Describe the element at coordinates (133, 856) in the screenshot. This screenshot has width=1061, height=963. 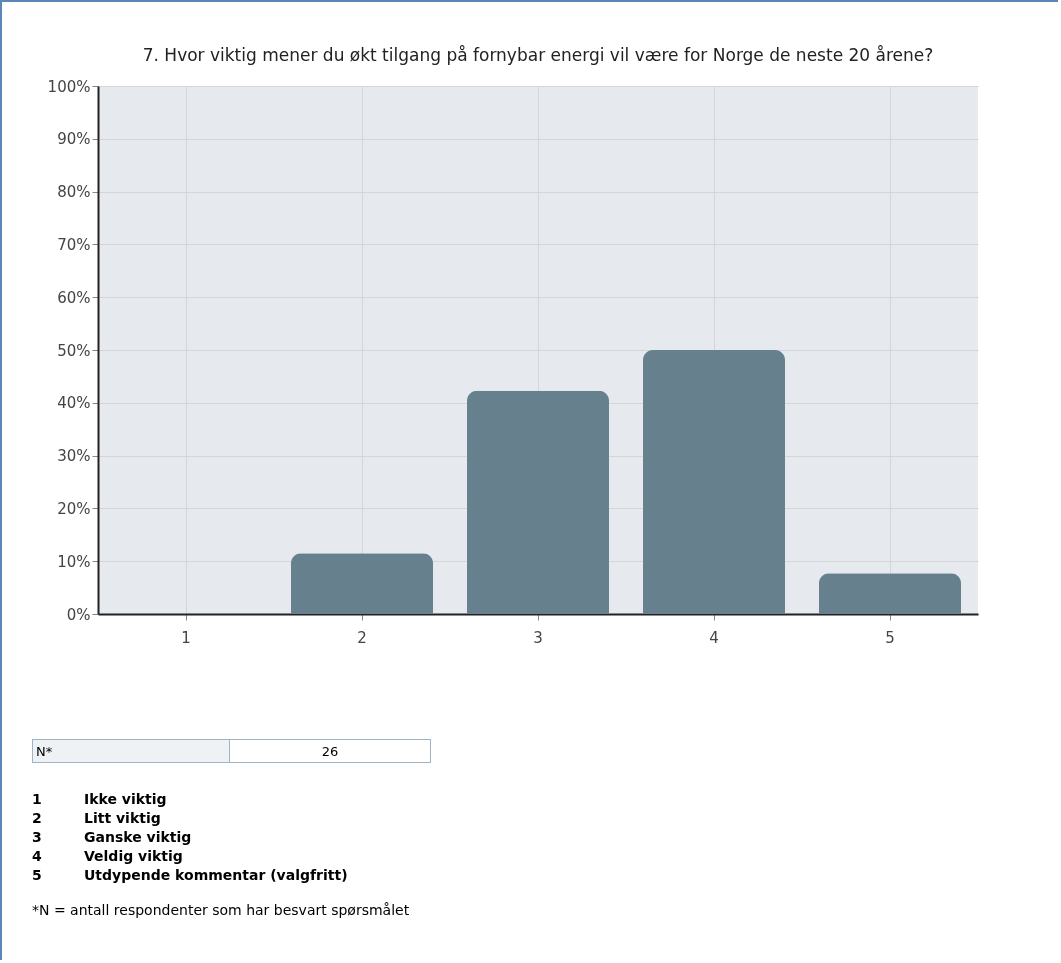
I see `text: Veldig viktig` at that location.